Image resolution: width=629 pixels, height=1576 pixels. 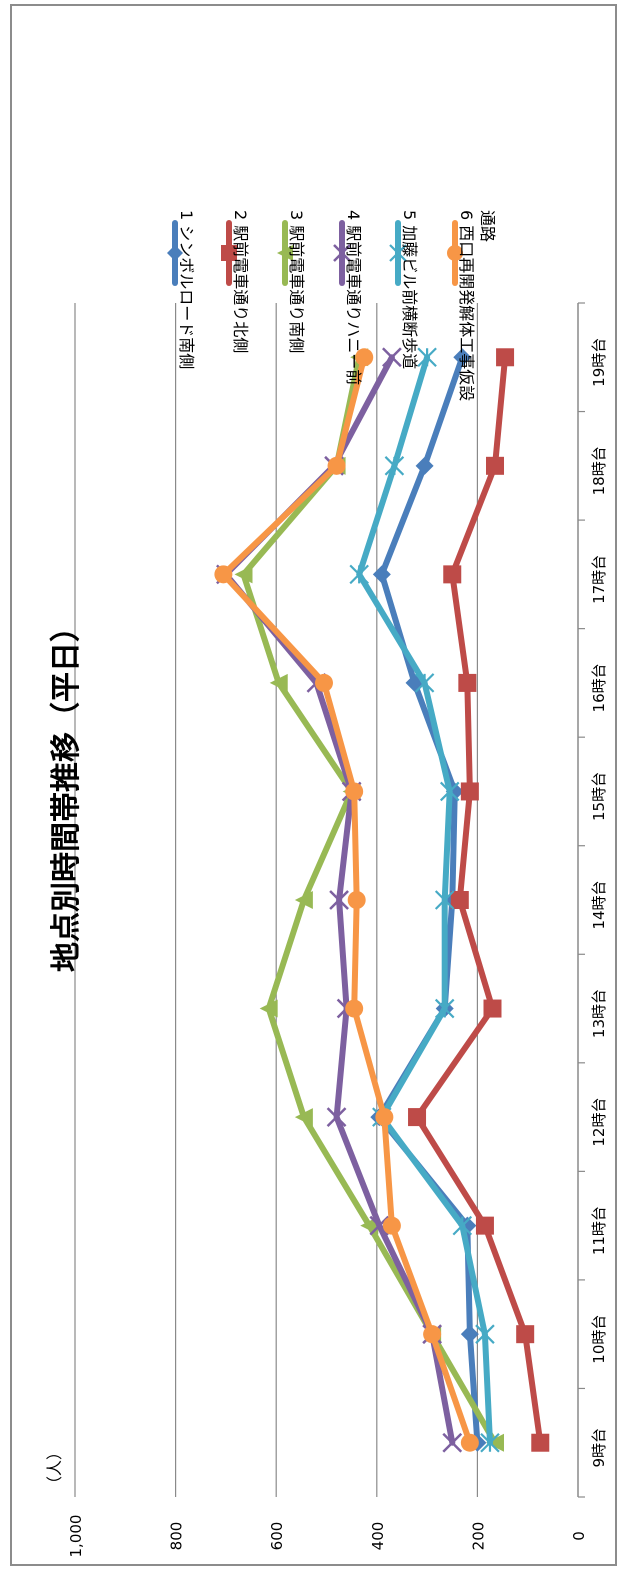 What do you see at coordinates (409, 289) in the screenshot?
I see `legend-label: 5 加藤ビル前横断歩道` at bounding box center [409, 289].